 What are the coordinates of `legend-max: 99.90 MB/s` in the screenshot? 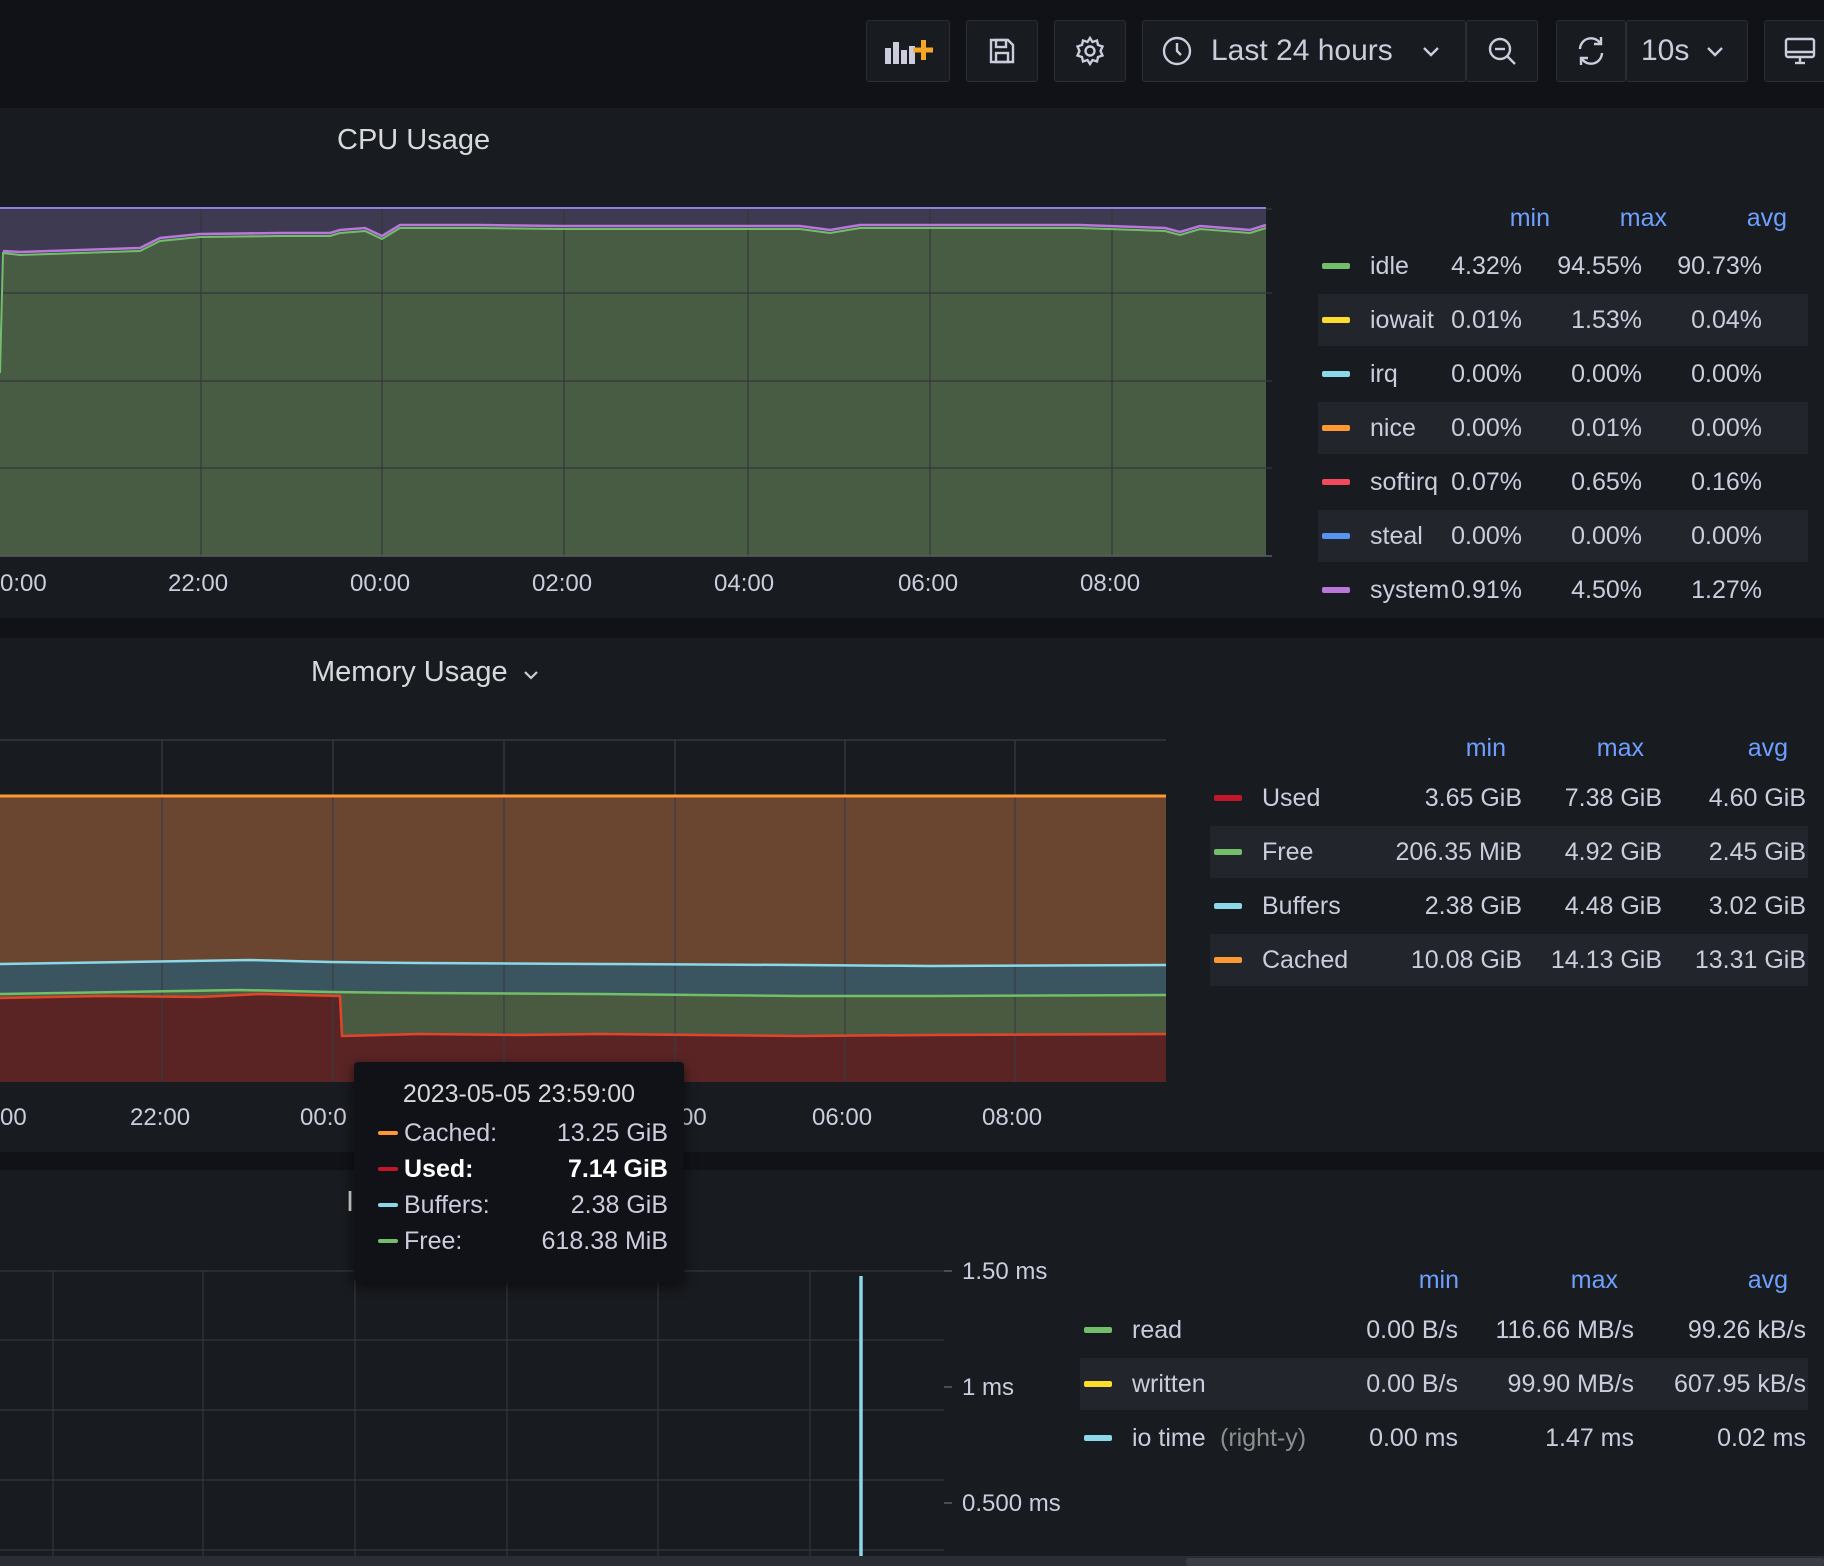 It's located at (1570, 1383).